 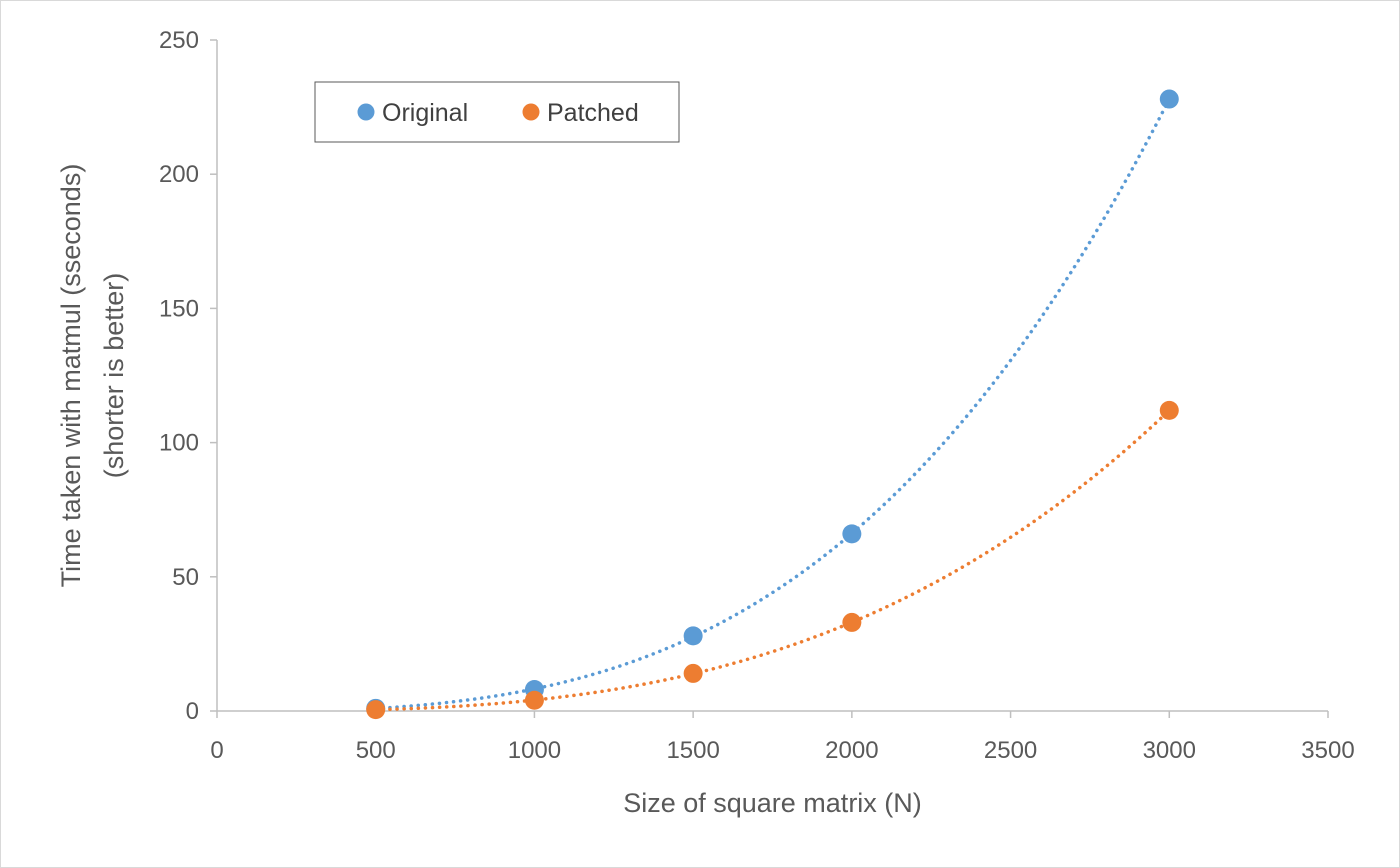 What do you see at coordinates (1010, 750) in the screenshot?
I see `x-tick-label: 2500` at bounding box center [1010, 750].